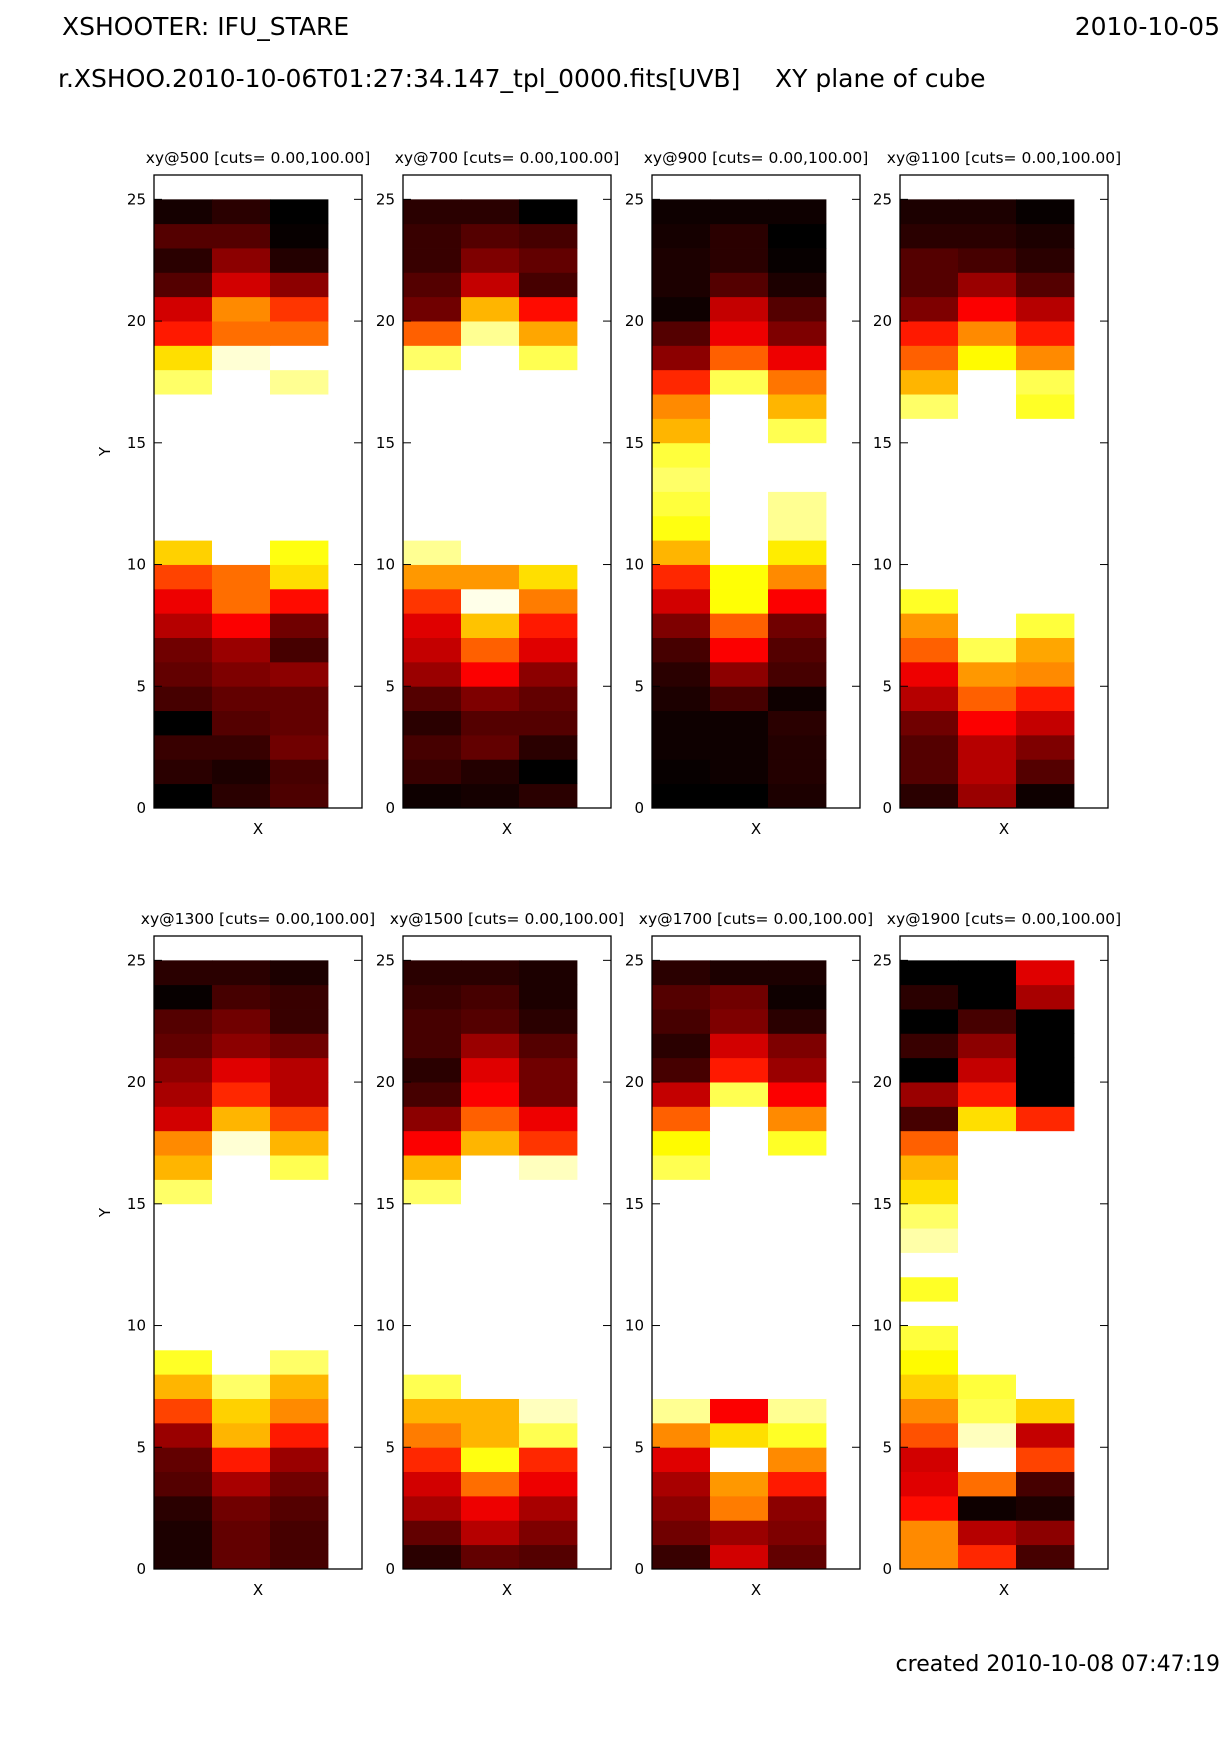 The image size is (1230, 1740). I want to click on panel-title: xy@1500 [cuts= 0.00,100.00], so click(507, 919).